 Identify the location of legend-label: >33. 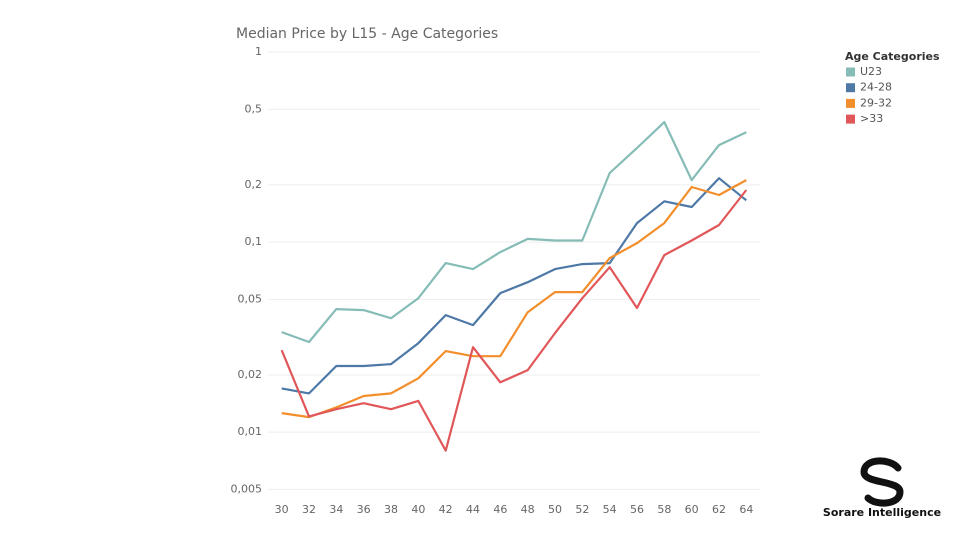
(871, 118).